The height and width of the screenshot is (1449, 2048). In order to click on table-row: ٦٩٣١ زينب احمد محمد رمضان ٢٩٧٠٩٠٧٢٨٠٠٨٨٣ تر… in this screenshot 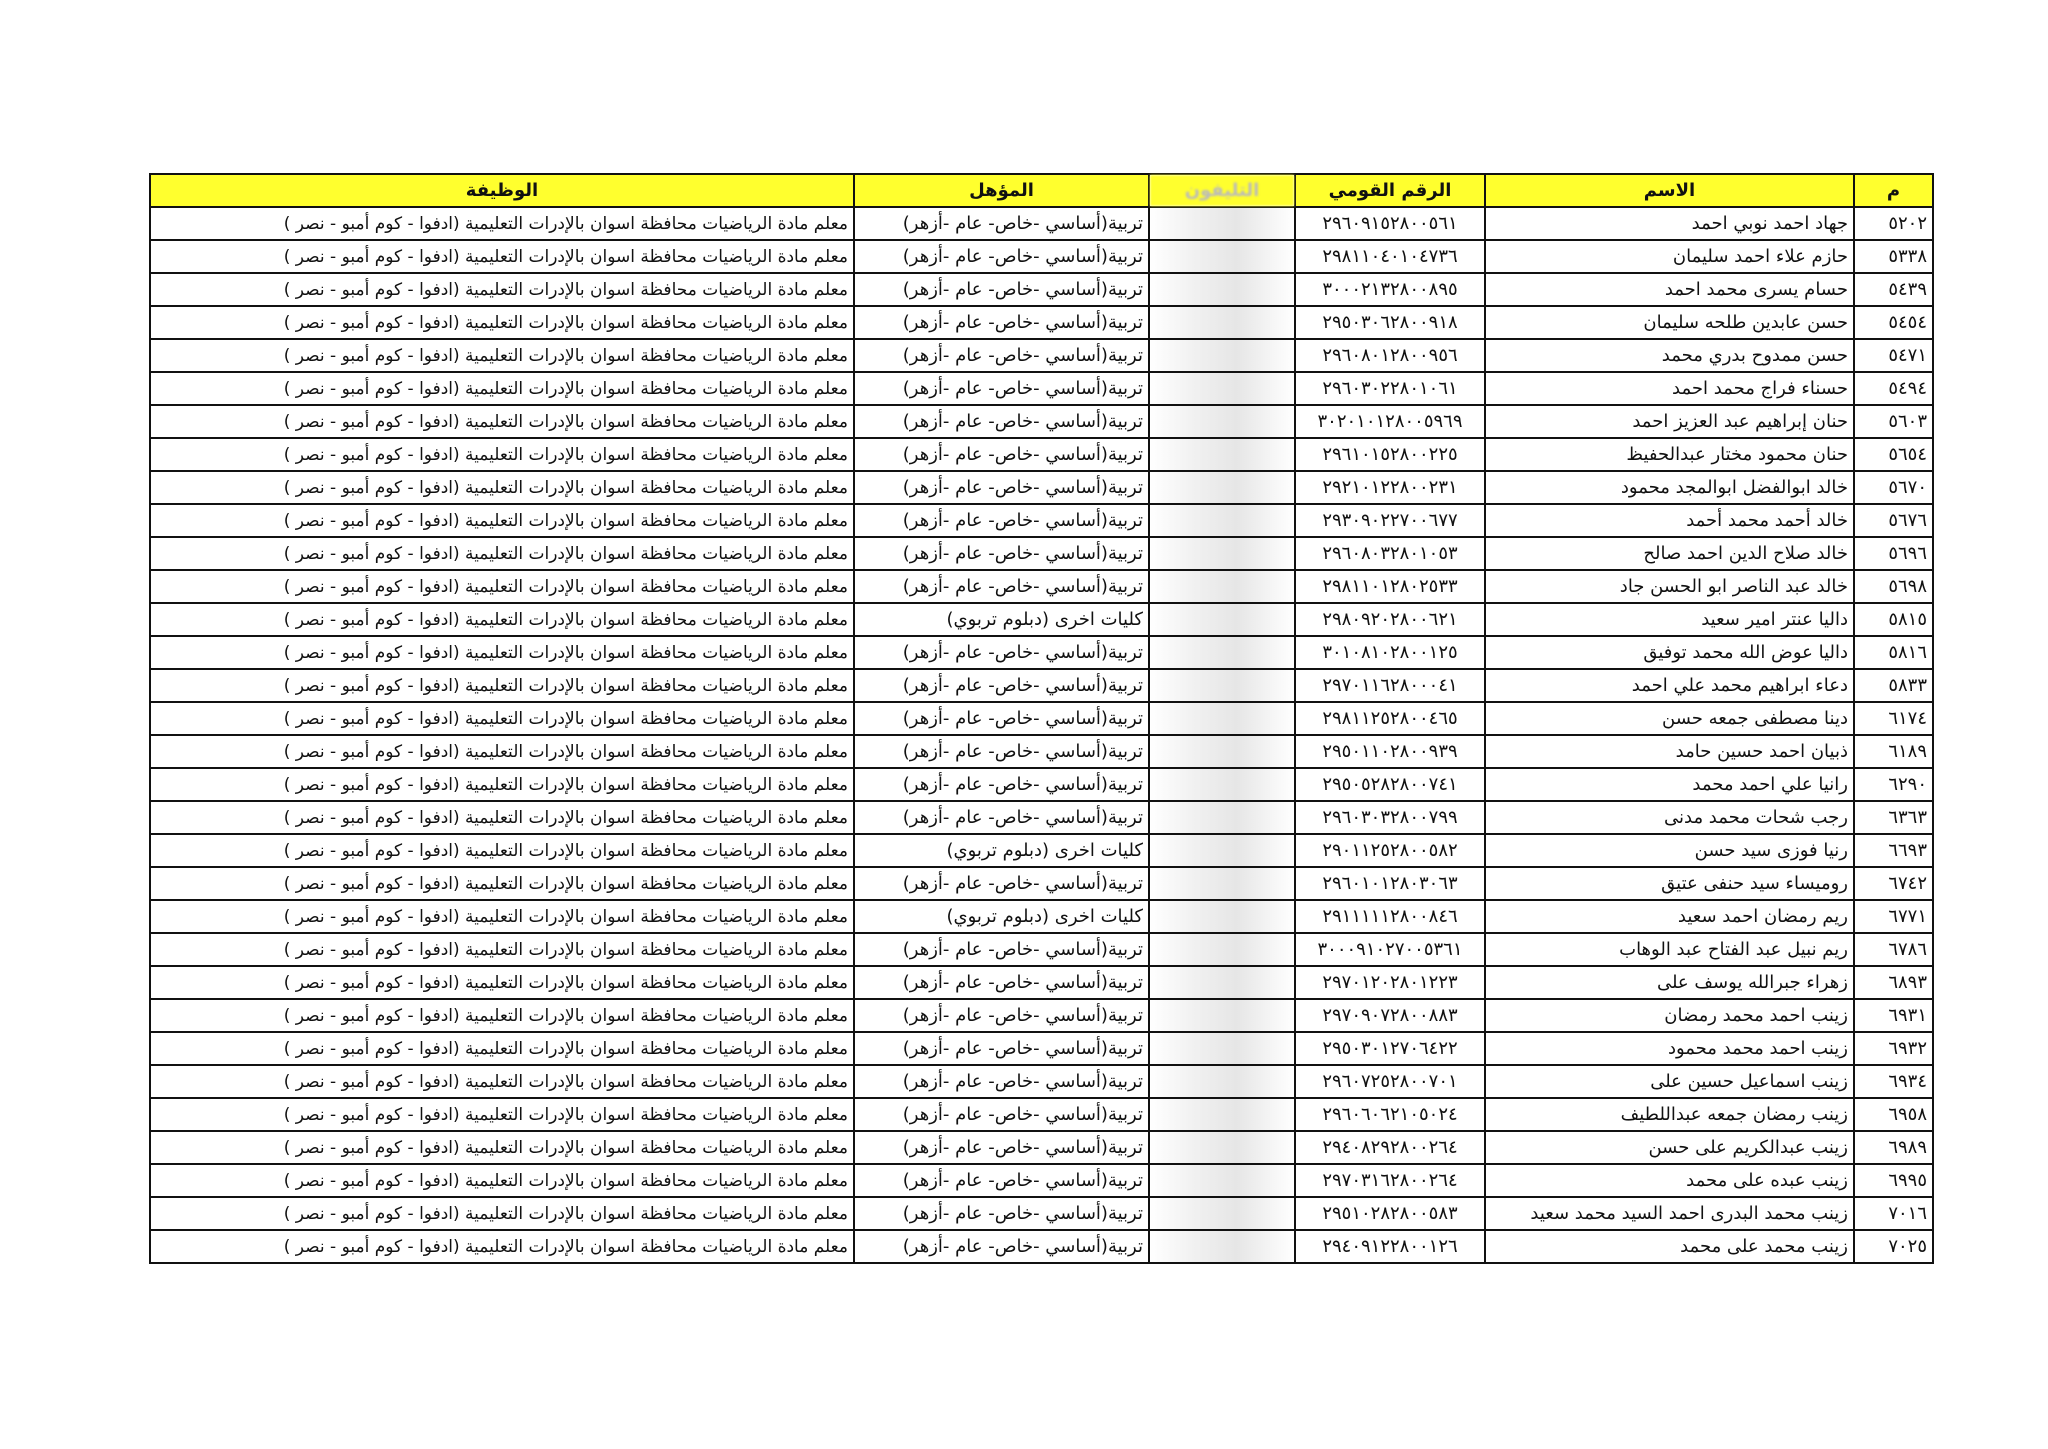, I will do `click(1041, 1015)`.